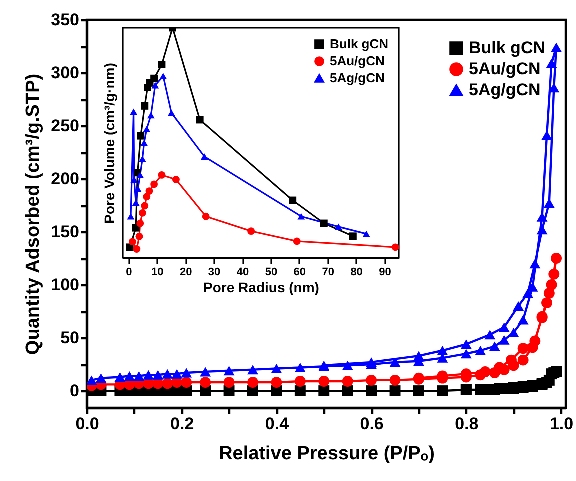  Describe the element at coordinates (467, 424) in the screenshot. I see `x-tick-label: 0.8` at that location.